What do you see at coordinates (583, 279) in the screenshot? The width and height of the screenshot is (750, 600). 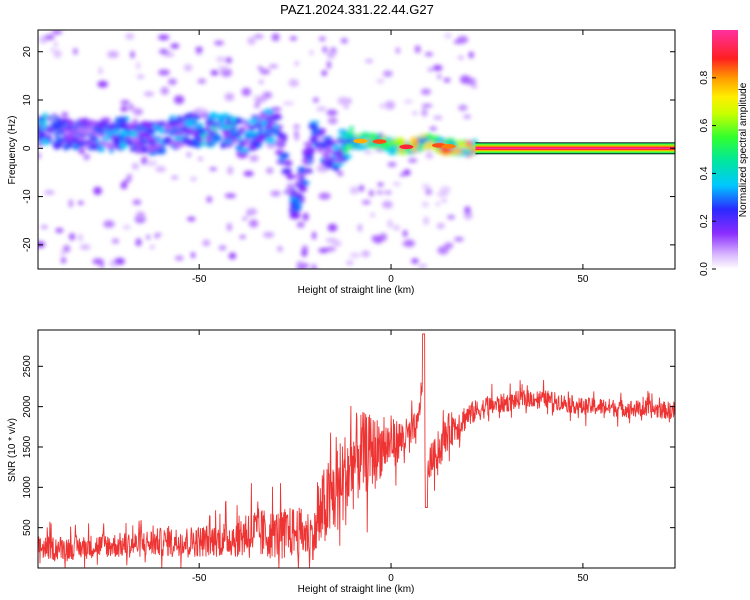 I see `x-tick-label: 50` at bounding box center [583, 279].